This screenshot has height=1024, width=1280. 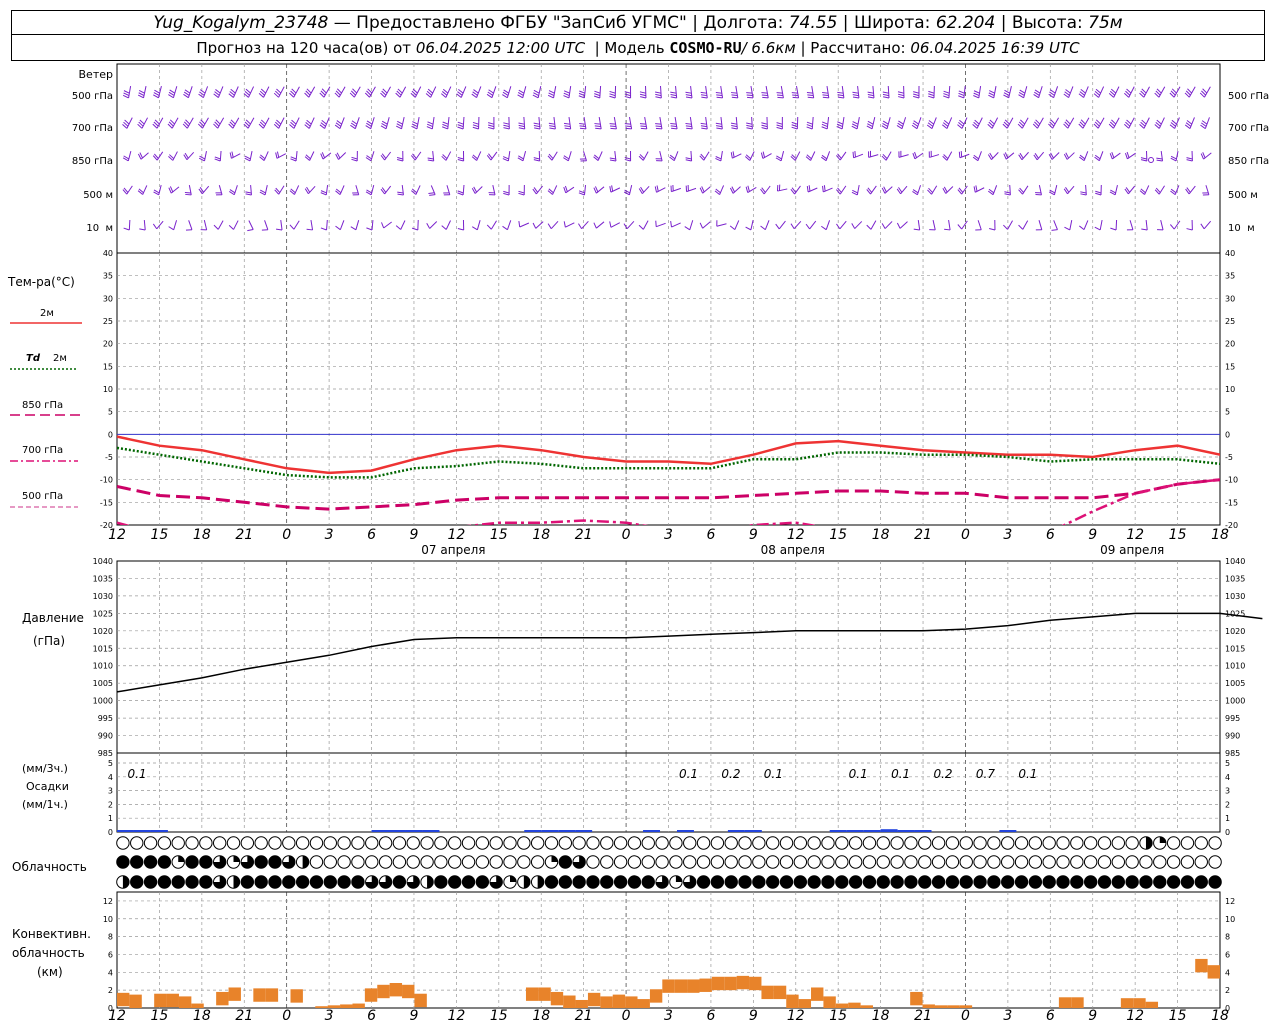 I want to click on time-tick-label: 12, so click(x=117, y=1016).